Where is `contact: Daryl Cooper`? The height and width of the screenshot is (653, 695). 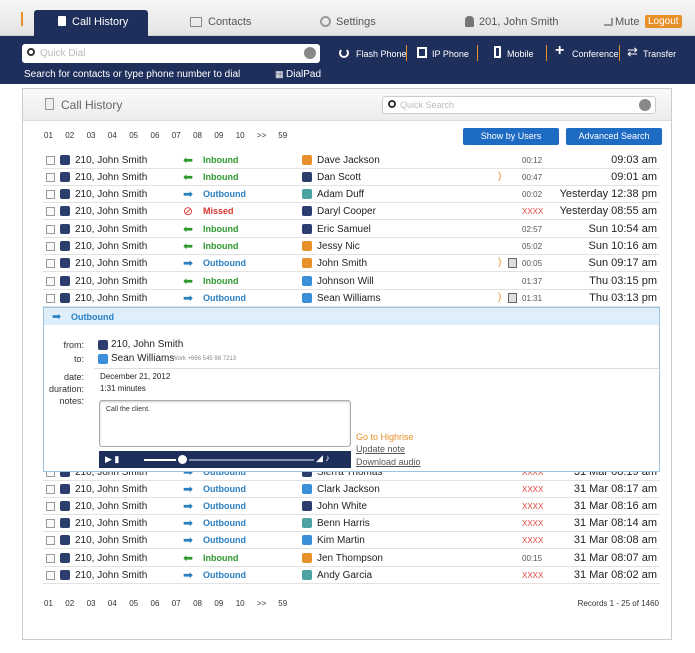 contact: Daryl Cooper is located at coordinates (346, 212).